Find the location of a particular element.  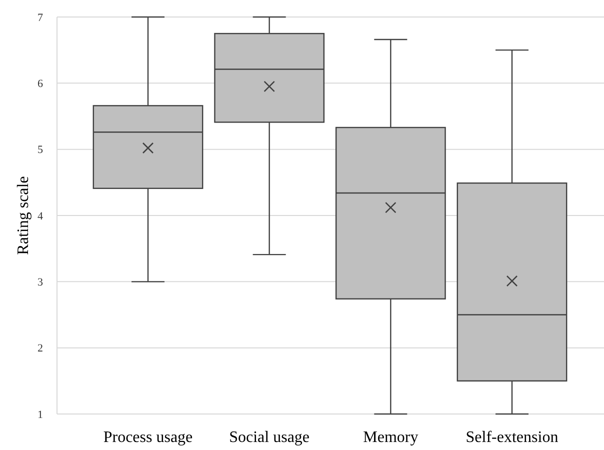

y-tick-label: 5 is located at coordinates (41, 150).